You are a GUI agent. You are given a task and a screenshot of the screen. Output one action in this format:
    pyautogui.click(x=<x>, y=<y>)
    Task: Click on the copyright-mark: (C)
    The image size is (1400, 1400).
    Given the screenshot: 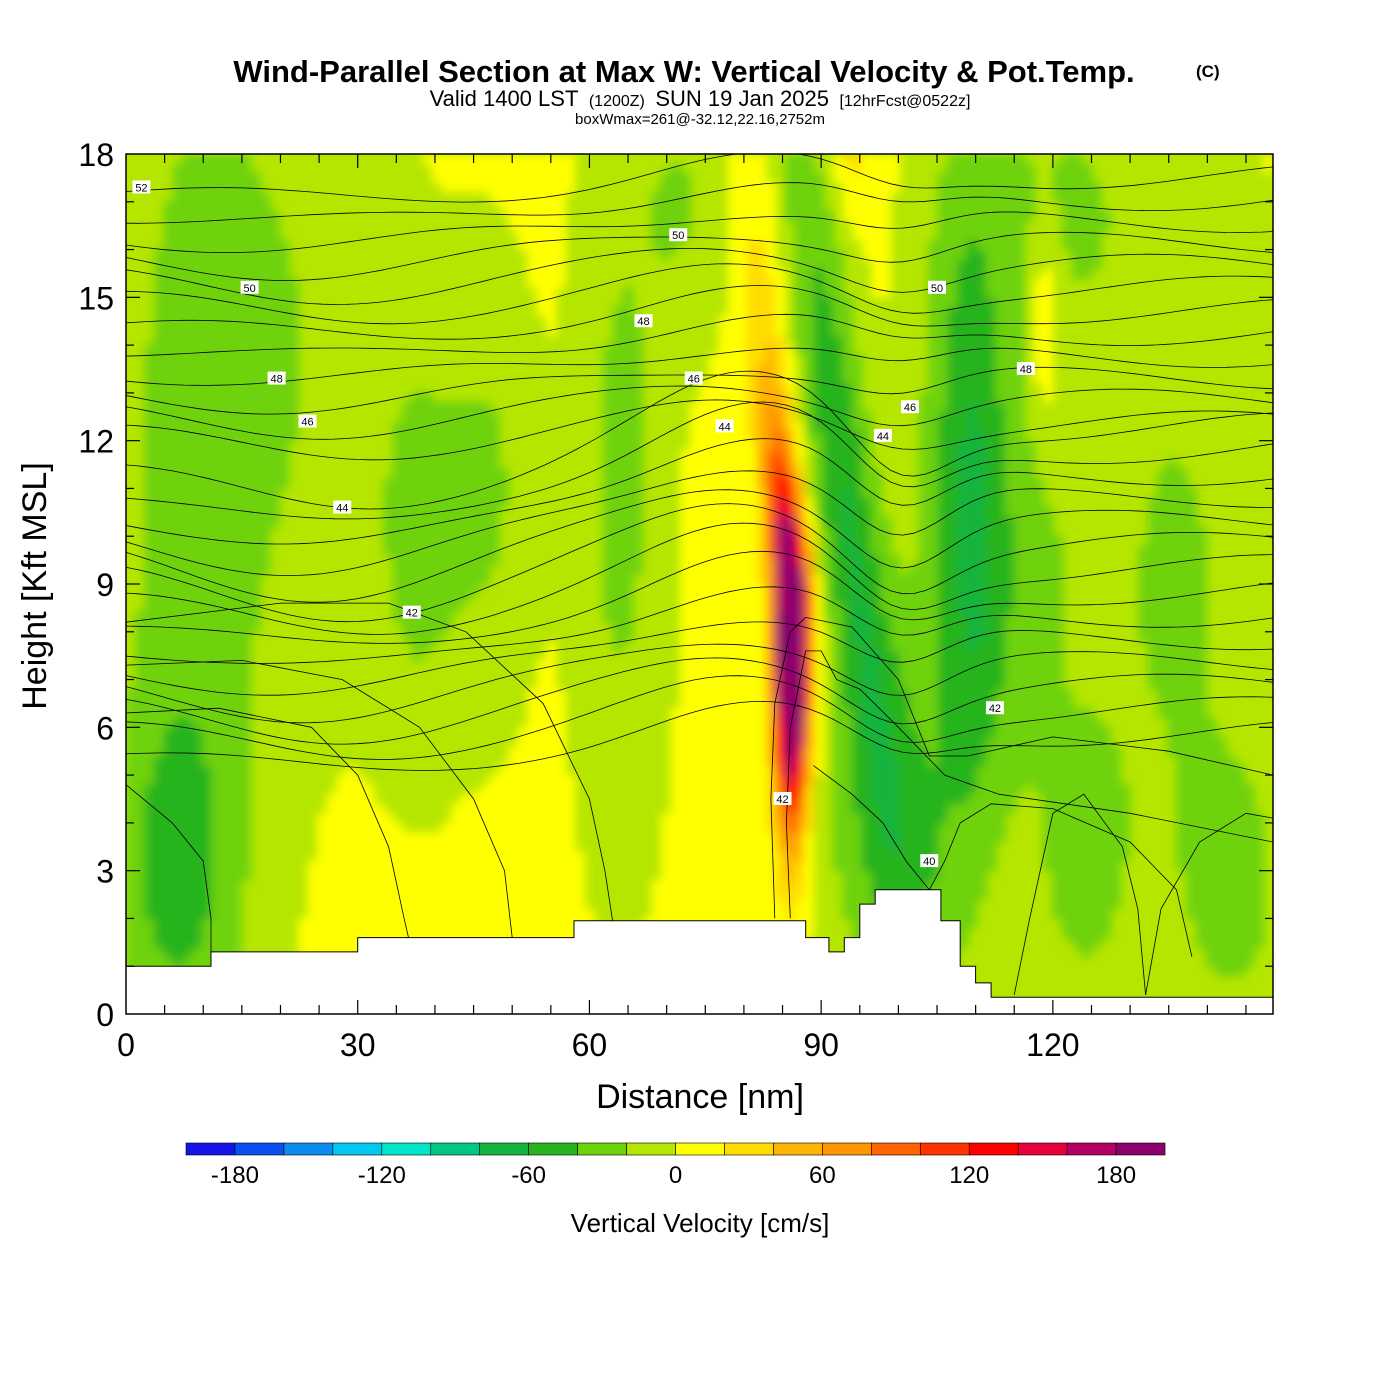 What is the action you would take?
    pyautogui.click(x=1208, y=71)
    